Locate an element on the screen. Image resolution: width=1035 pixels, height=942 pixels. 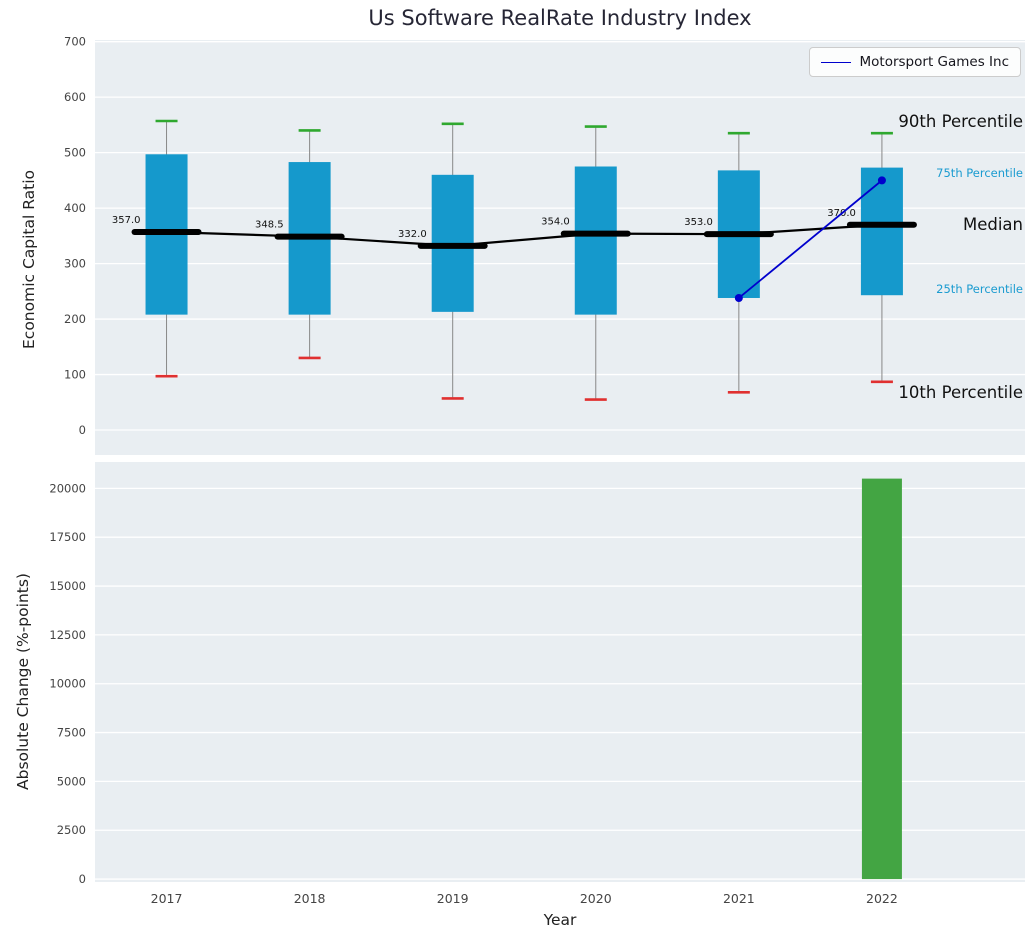
y-tick-label: 15000 is located at coordinates (67, 586).